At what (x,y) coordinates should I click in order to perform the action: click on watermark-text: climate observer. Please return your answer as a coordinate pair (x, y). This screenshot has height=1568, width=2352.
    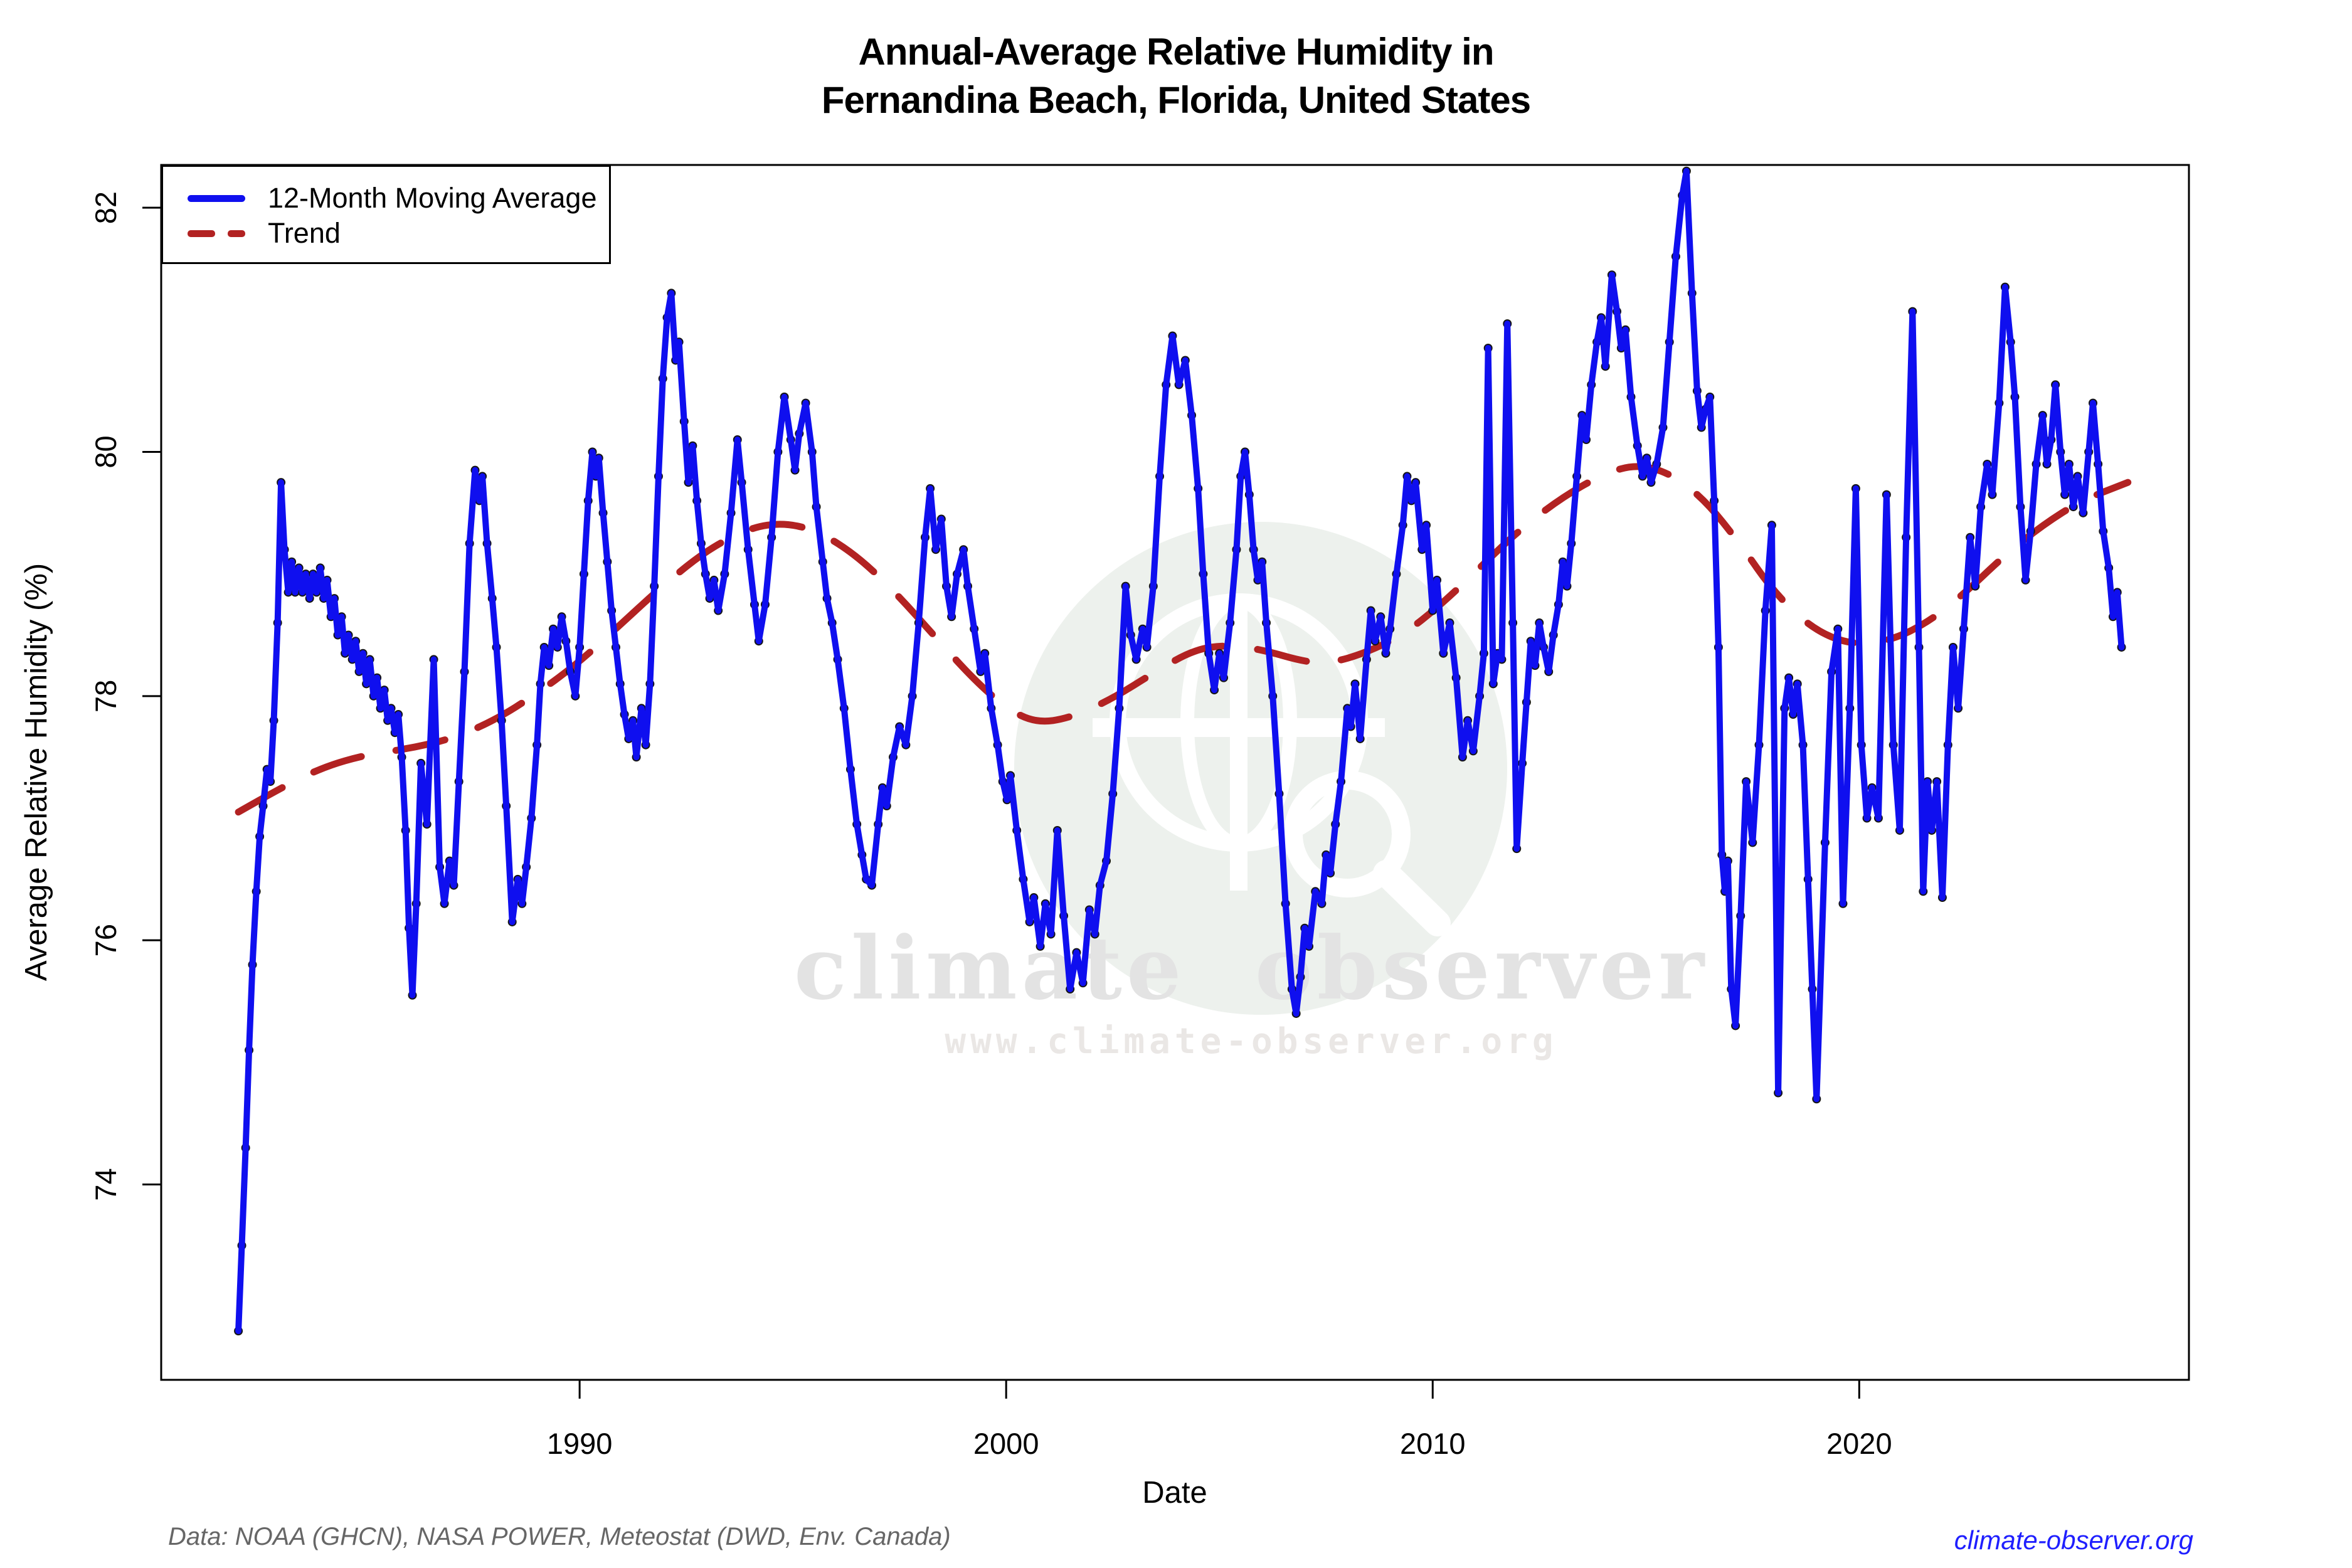
    Looking at the image, I should click on (1251, 968).